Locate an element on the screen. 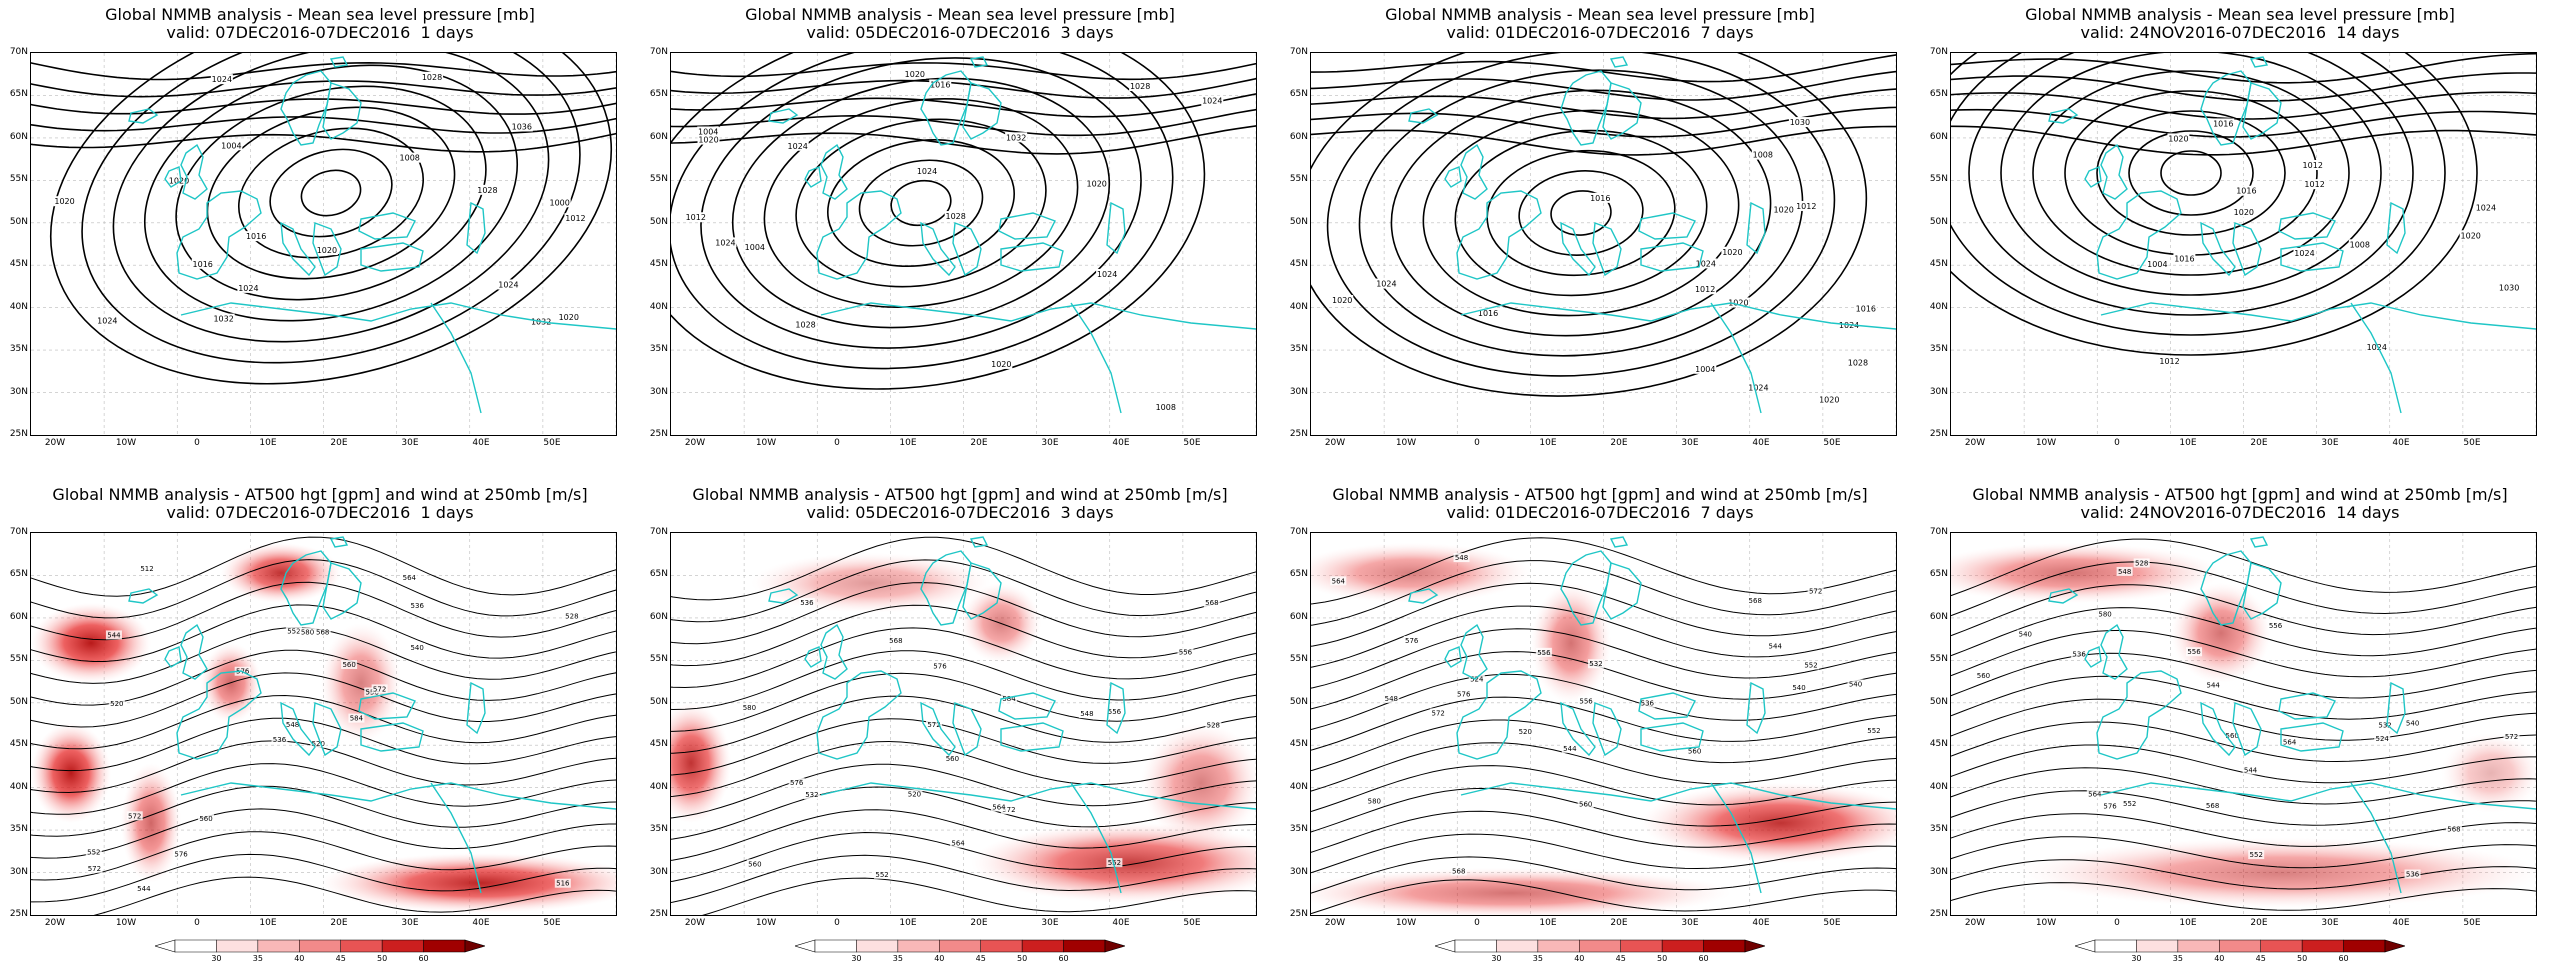 The width and height of the screenshot is (2560, 963). isobar-label: 1024 is located at coordinates (508, 284).